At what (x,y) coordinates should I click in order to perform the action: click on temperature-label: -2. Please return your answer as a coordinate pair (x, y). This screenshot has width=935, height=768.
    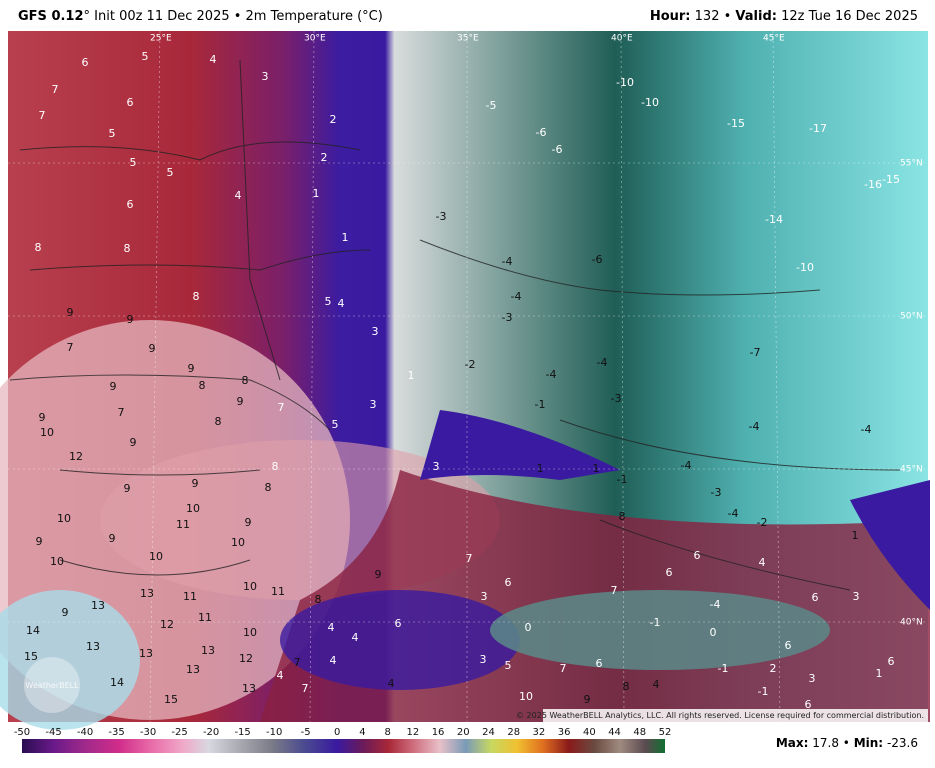
    Looking at the image, I should click on (470, 364).